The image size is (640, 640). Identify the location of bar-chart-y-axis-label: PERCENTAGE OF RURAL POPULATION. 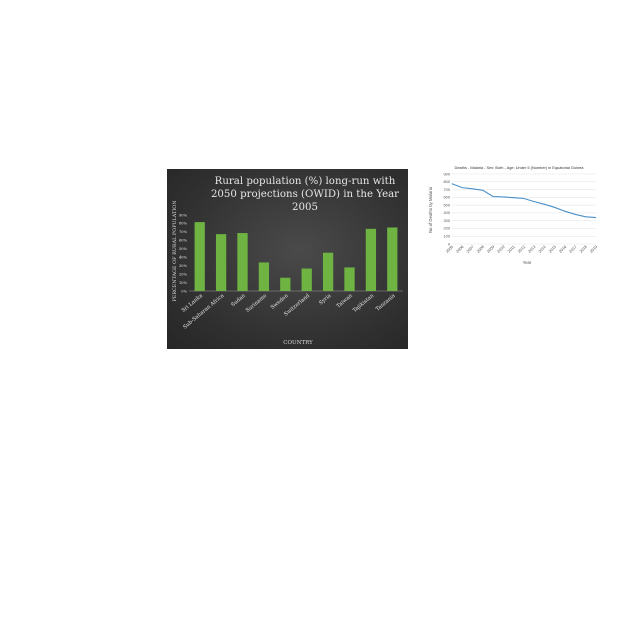
(175, 251).